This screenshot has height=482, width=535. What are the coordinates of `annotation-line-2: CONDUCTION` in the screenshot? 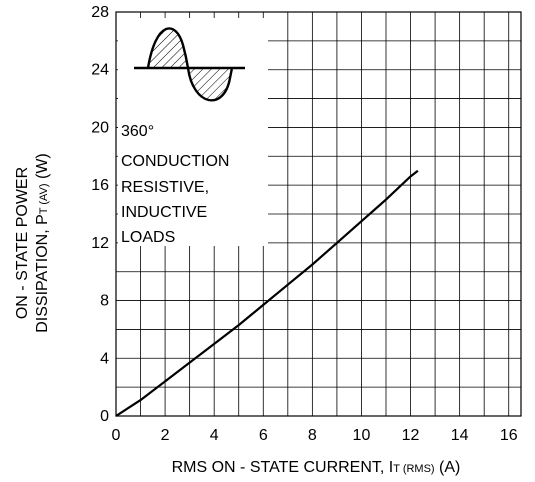 It's located at (175, 161).